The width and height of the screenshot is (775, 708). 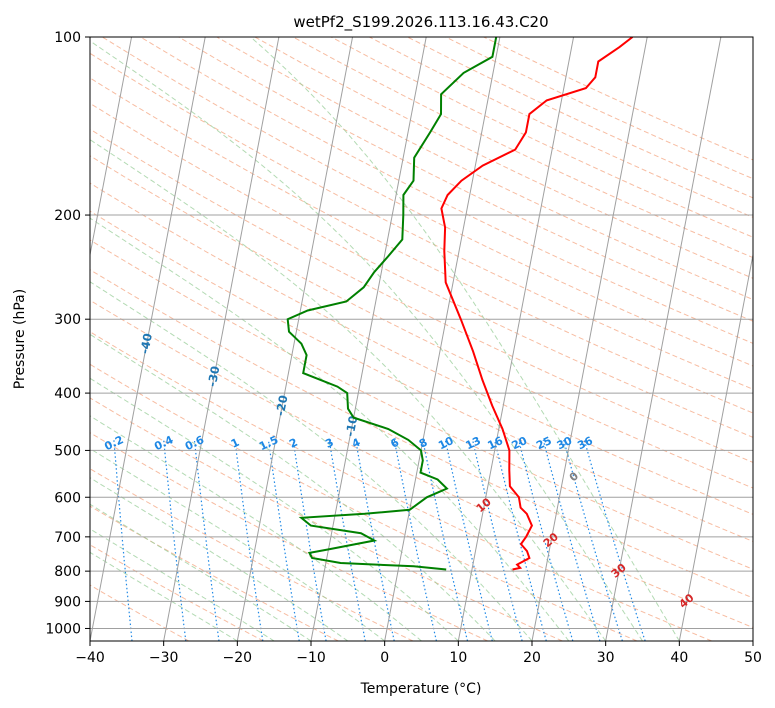 What do you see at coordinates (67, 320) in the screenshot?
I see `y-tick-label: 300` at bounding box center [67, 320].